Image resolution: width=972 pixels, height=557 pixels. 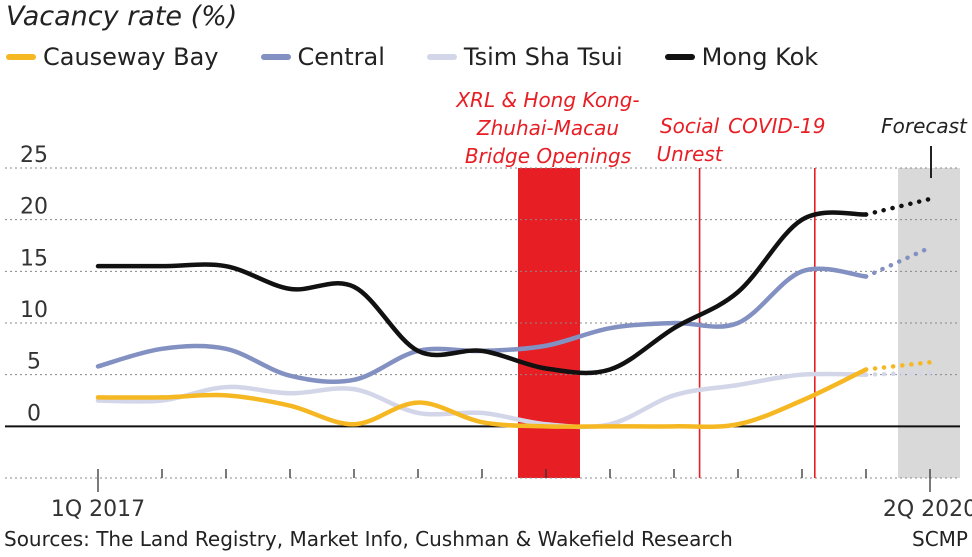 I want to click on x-tick-label: 2Q 2020, so click(x=927, y=509).